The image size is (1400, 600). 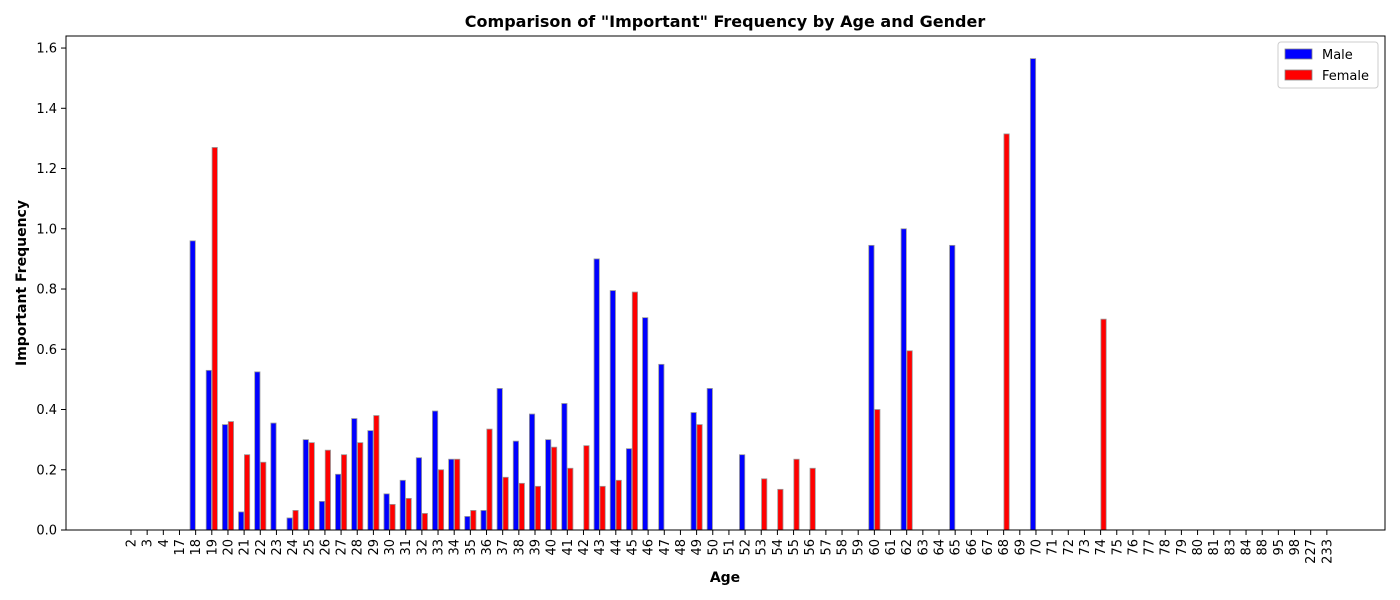 What do you see at coordinates (471, 547) in the screenshot?
I see `x-tick-label: 35` at bounding box center [471, 547].